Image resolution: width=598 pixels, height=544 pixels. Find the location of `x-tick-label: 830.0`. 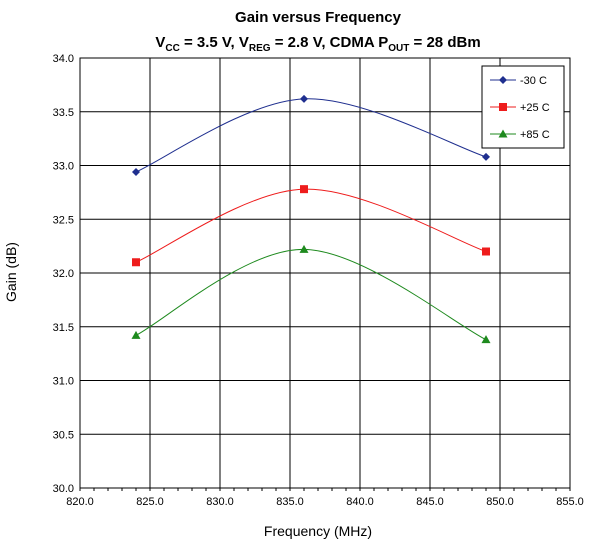

x-tick-label: 830.0 is located at coordinates (220, 502).